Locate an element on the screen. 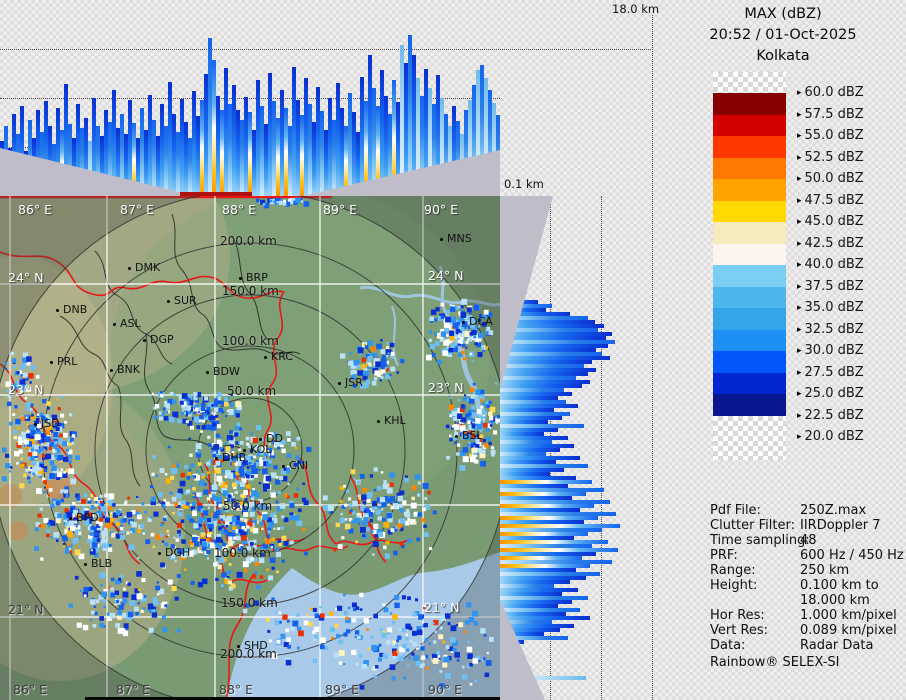 Image resolution: width=906 pixels, height=700 pixels. latitude-label: 24° N is located at coordinates (446, 275).